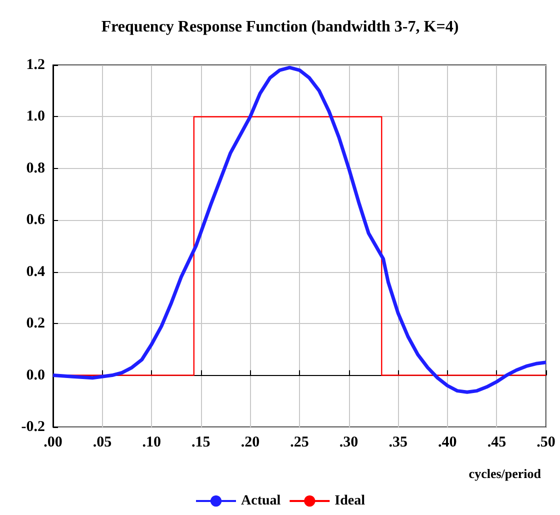 This screenshot has width=560, height=515. I want to click on y-tick-label: 0.4, so click(36, 272).